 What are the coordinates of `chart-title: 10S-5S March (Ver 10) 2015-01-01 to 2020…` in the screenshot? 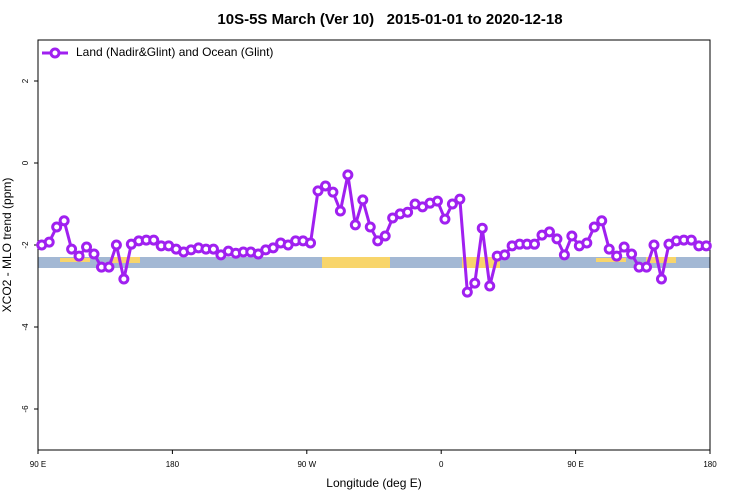 It's located at (389, 19).